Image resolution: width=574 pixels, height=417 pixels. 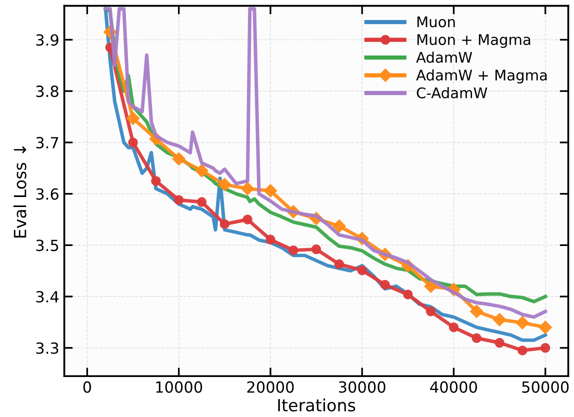 What do you see at coordinates (545, 387) in the screenshot?
I see `x-tick-label: 50000` at bounding box center [545, 387].